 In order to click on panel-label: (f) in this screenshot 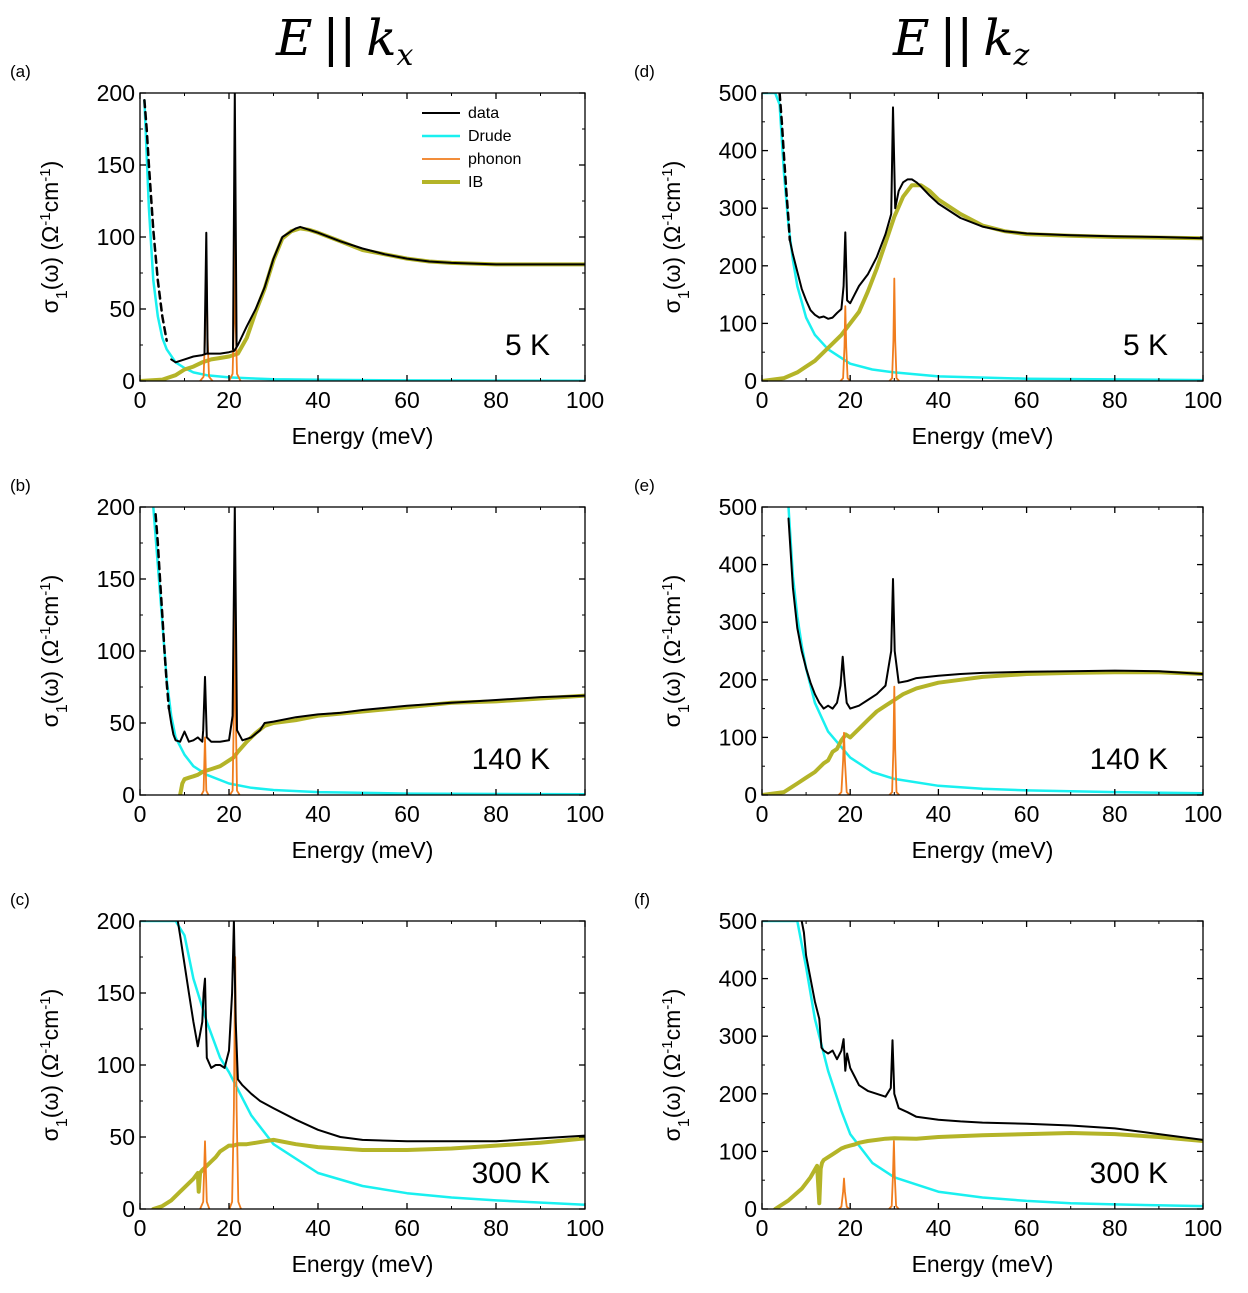, I will do `click(642, 899)`.